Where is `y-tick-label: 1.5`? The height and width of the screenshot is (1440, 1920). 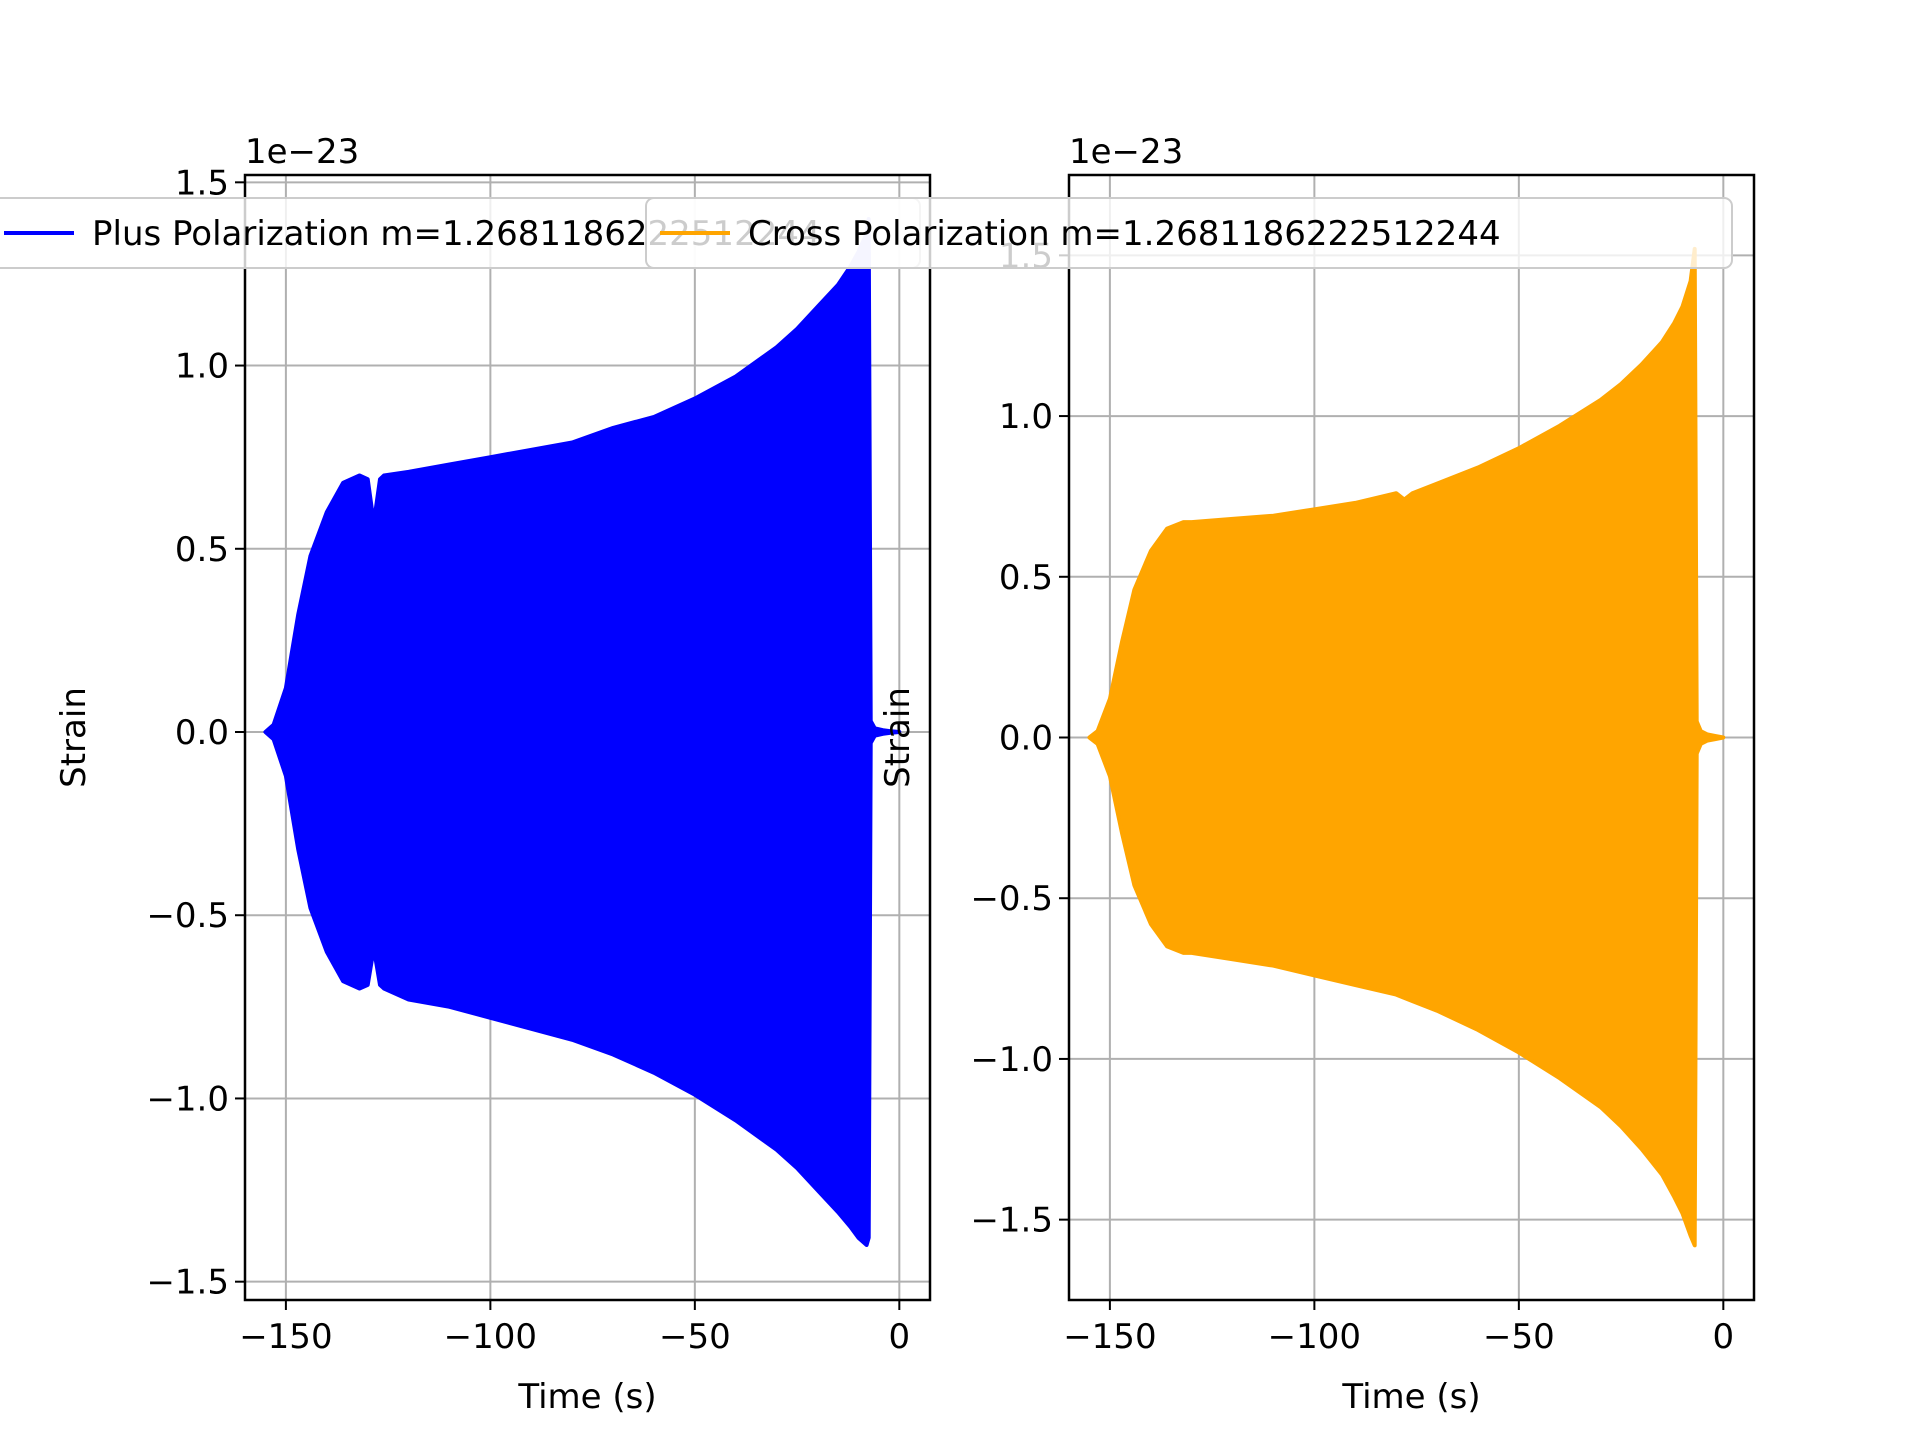 y-tick-label: 1.5 is located at coordinates (202, 183).